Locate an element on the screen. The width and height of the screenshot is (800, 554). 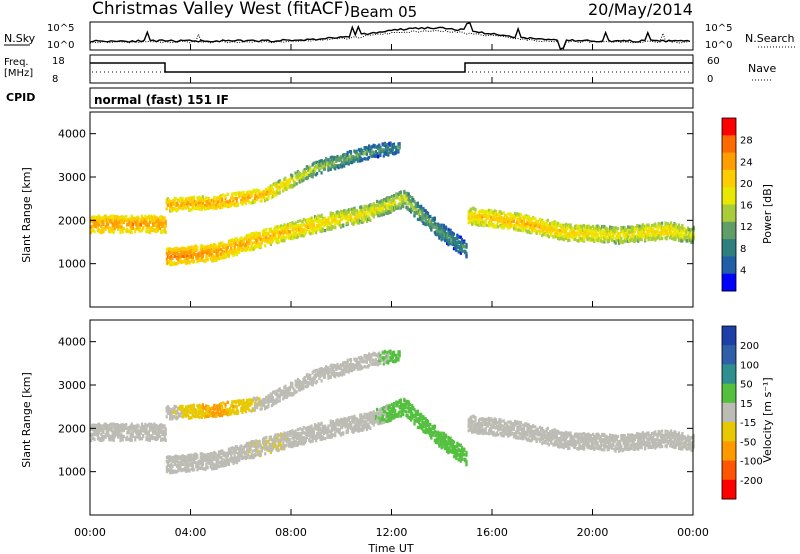
power-ytick-label: 1000 is located at coordinates (72, 264).